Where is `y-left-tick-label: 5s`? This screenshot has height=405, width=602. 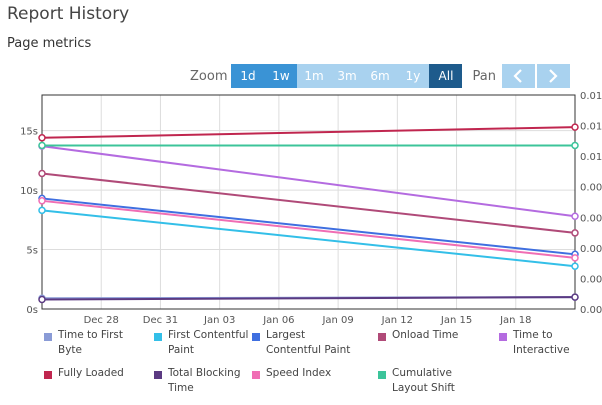 y-left-tick-label: 5s is located at coordinates (32, 251).